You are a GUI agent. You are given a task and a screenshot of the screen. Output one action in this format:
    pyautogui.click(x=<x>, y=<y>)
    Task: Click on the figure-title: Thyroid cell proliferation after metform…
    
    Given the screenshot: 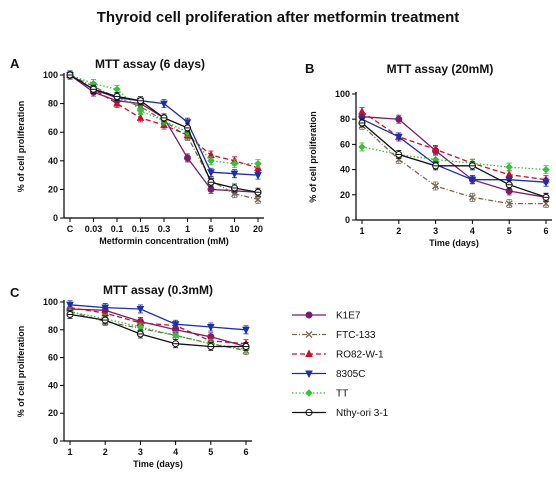 What is the action you would take?
    pyautogui.click(x=278, y=17)
    